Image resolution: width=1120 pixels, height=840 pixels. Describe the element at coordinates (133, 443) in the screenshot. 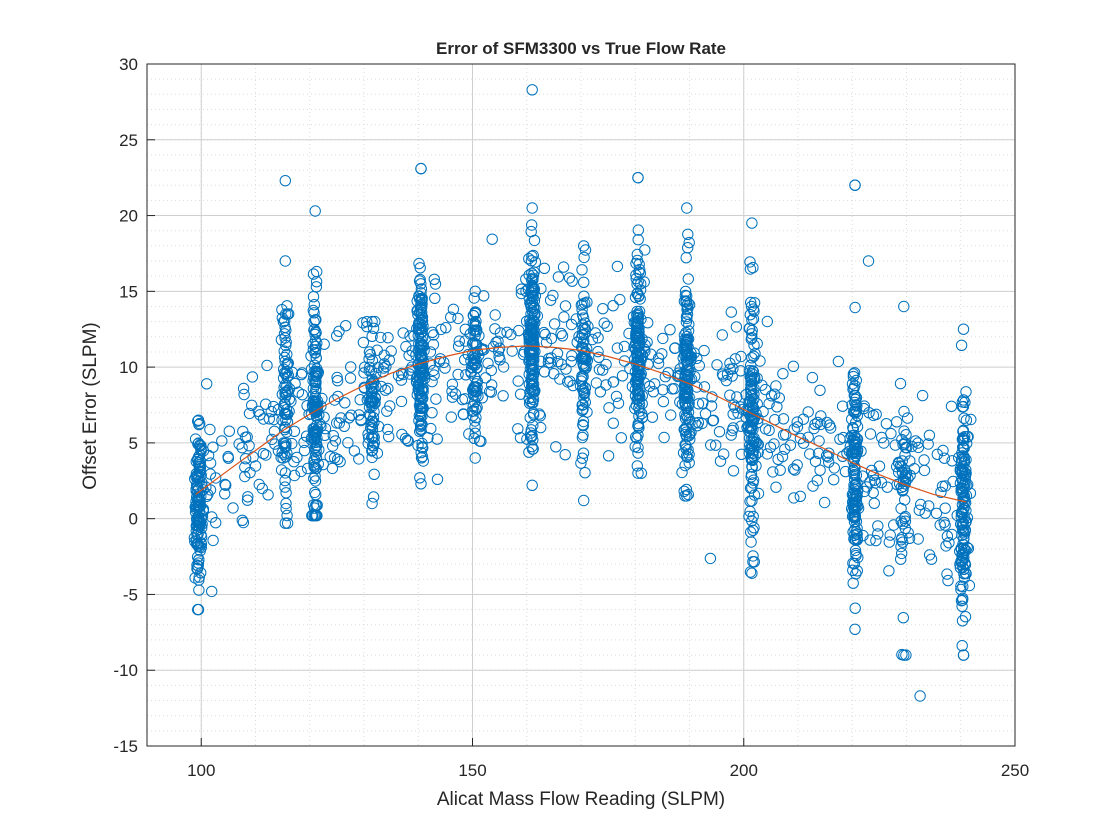

I see `y-tick-label: 5` at that location.